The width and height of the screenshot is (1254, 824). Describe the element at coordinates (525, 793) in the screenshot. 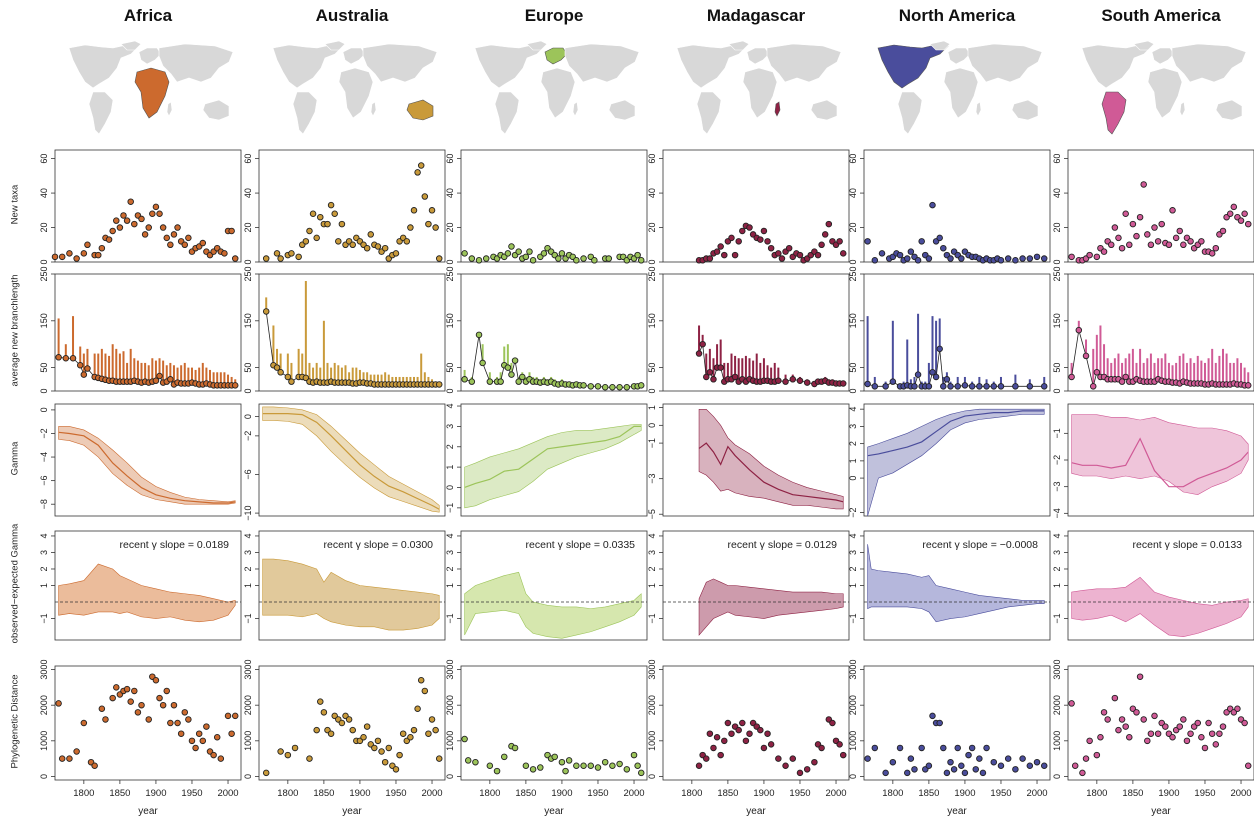

I see `x-tick-label: 1850` at that location.